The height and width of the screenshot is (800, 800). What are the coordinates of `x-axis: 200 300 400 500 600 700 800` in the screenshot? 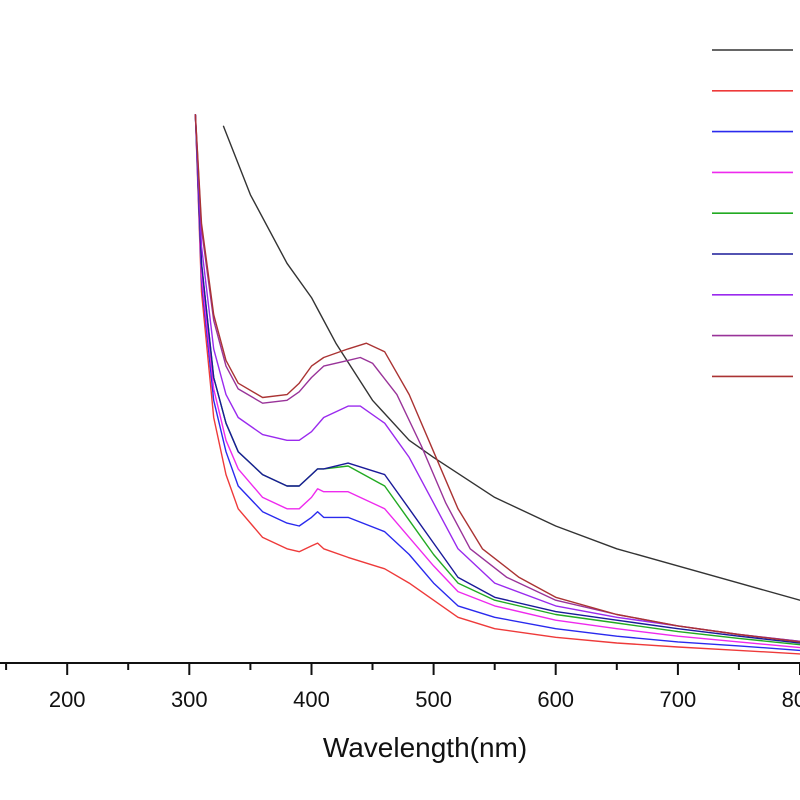 It's located at (400, 687).